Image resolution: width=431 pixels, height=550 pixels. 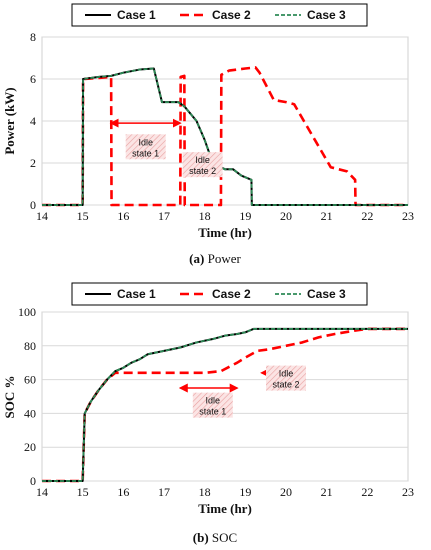 I want to click on soc-legend-label: Case 1, so click(x=136, y=294).